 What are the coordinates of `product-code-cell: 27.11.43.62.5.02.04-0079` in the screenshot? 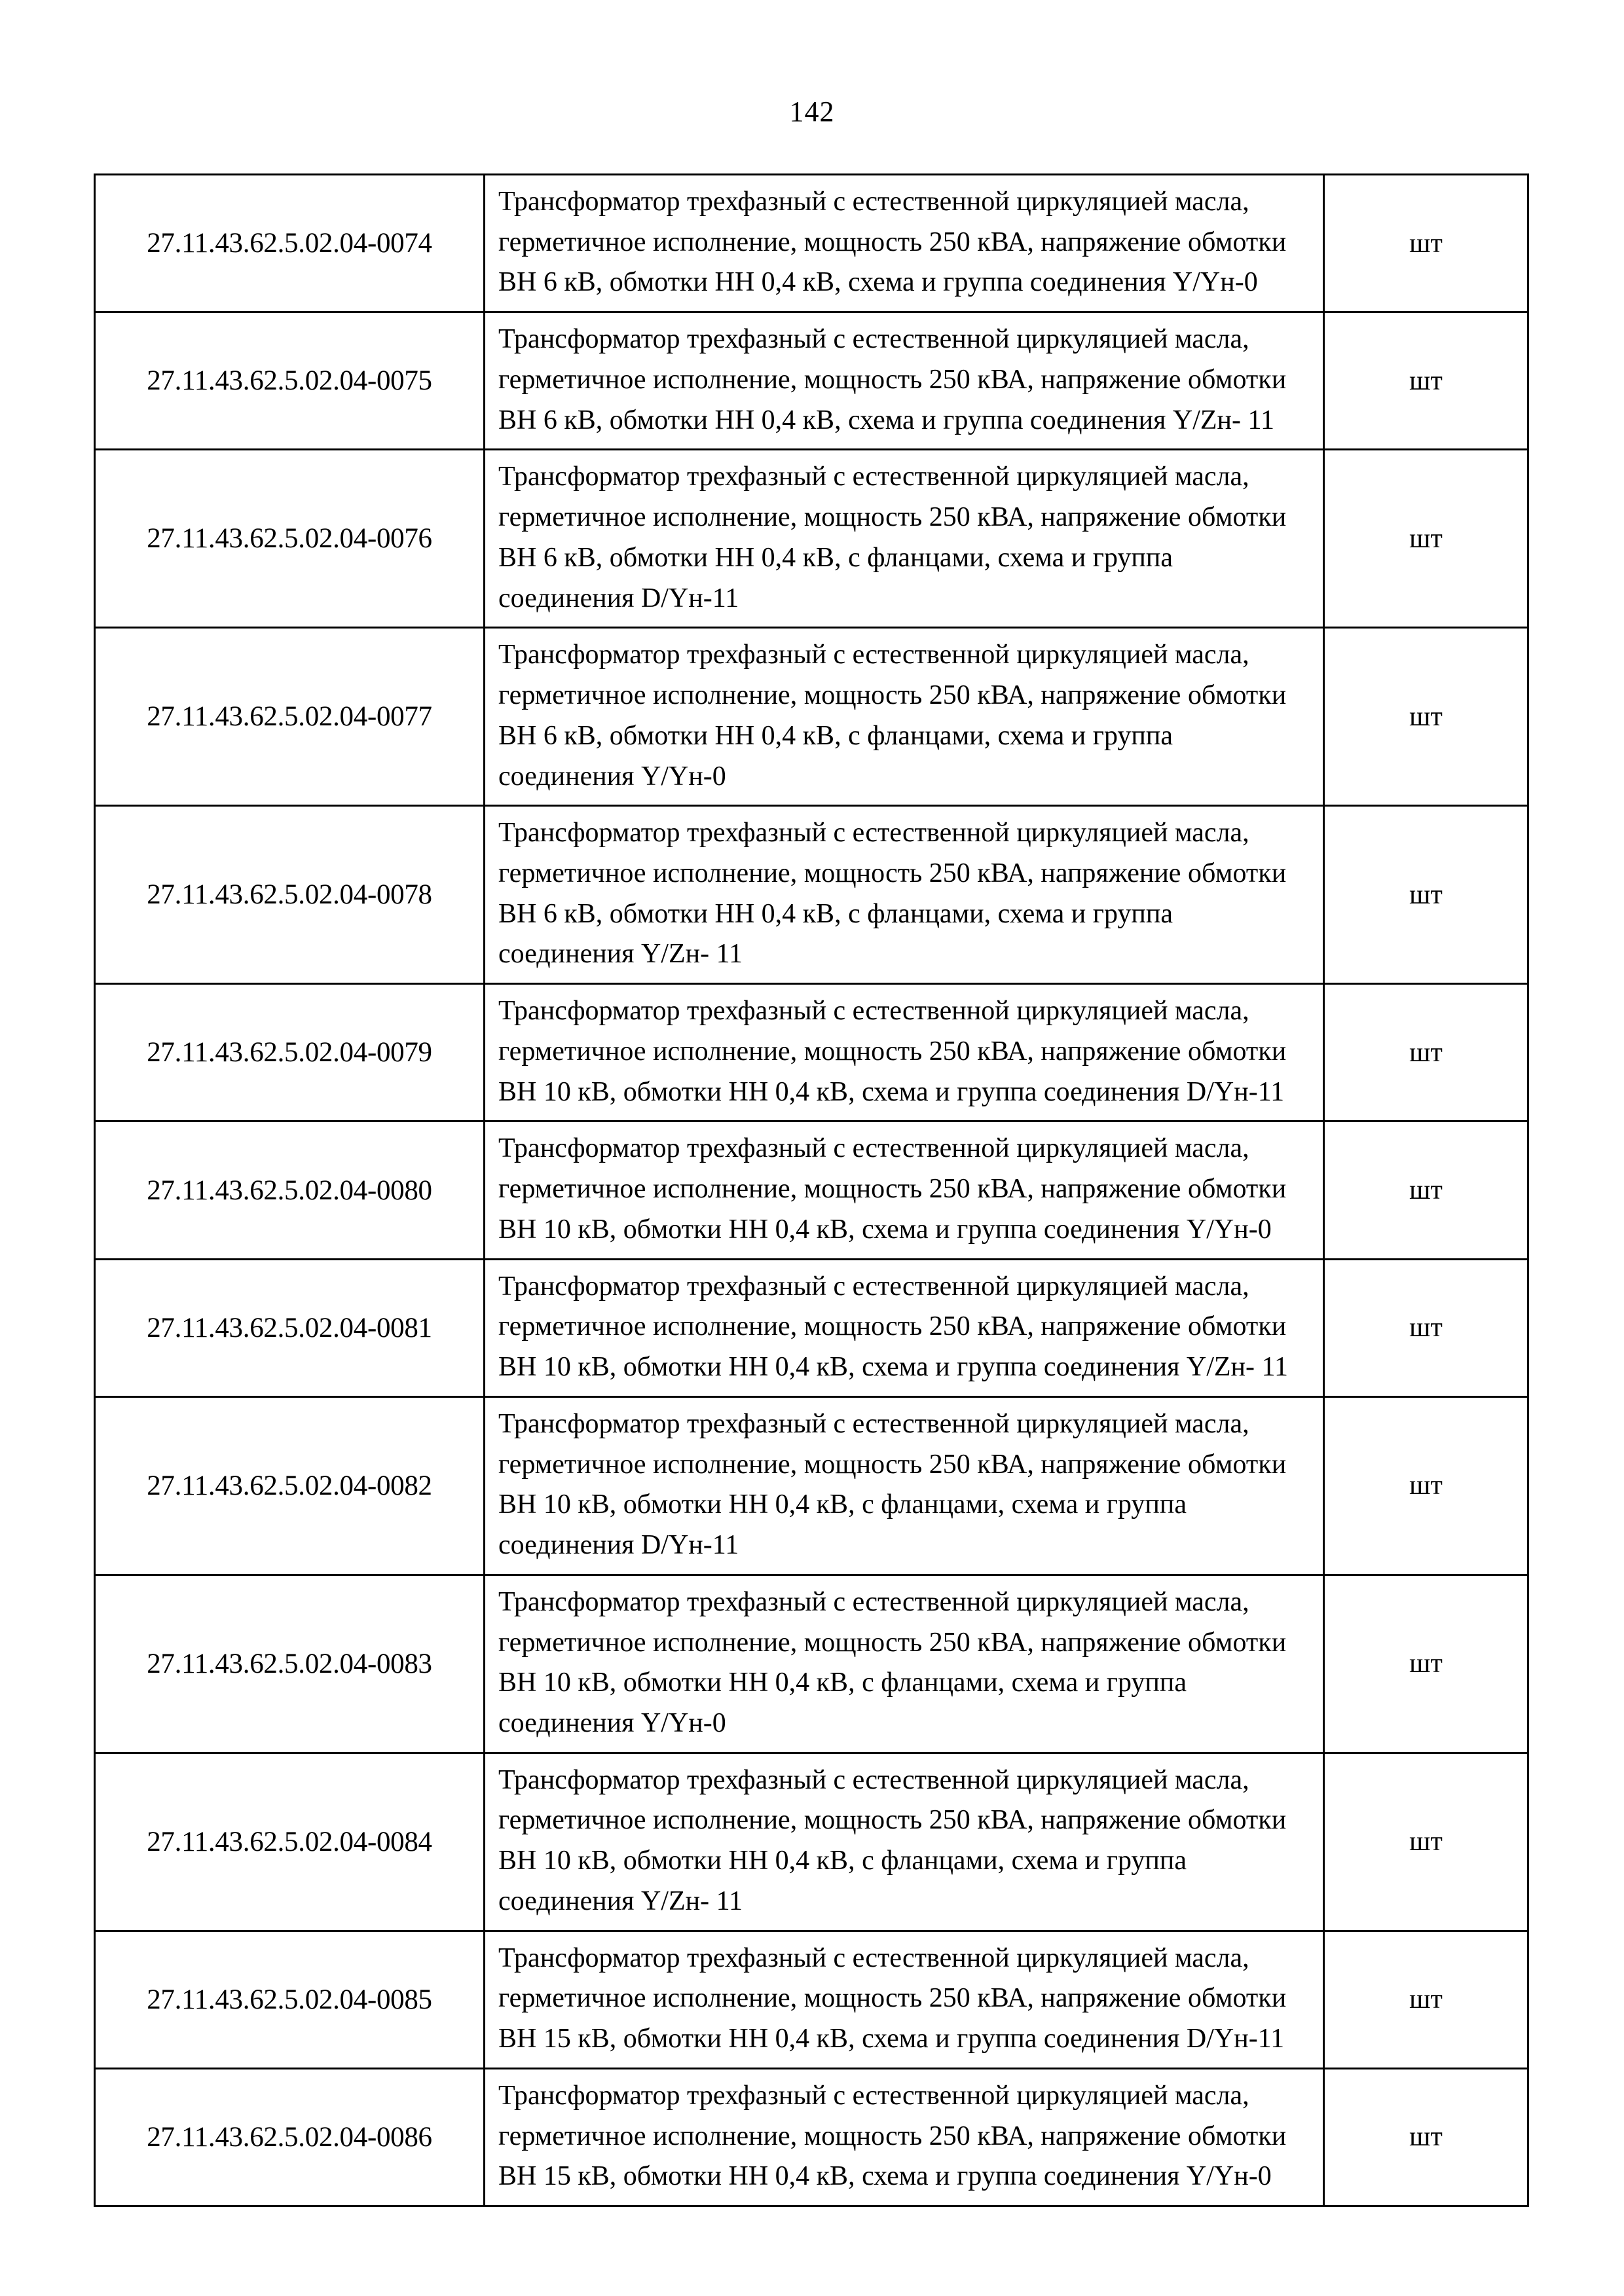 It's located at (289, 1053).